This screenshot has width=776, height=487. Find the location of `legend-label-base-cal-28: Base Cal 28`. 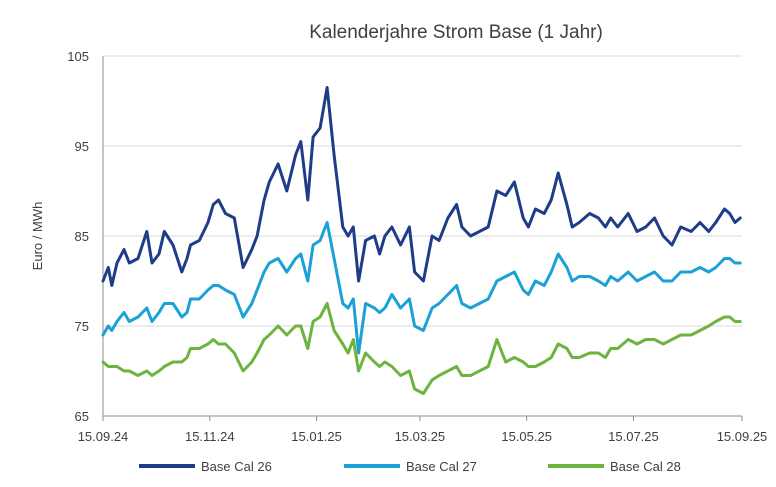

legend-label-base-cal-28: Base Cal 28 is located at coordinates (645, 466).